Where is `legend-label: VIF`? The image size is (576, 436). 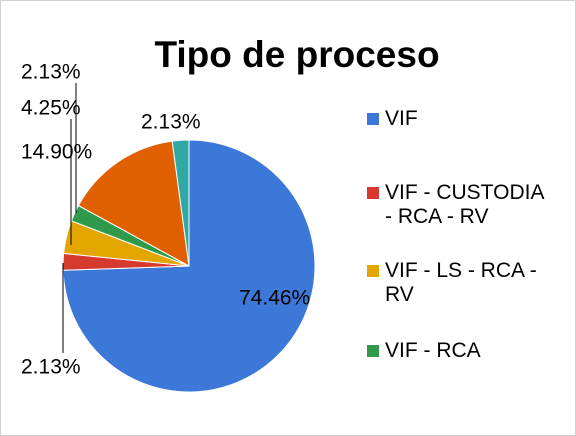
legend-label: VIF is located at coordinates (401, 118).